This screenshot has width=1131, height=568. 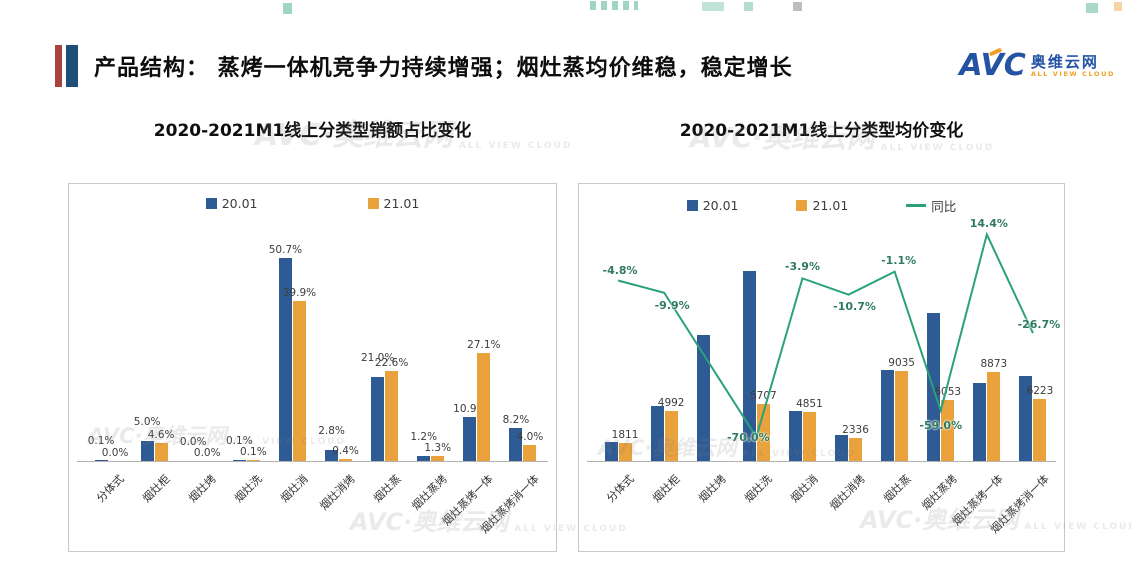 What do you see at coordinates (748, 437) in the screenshot?
I see `line-label: -70.0%` at bounding box center [748, 437].